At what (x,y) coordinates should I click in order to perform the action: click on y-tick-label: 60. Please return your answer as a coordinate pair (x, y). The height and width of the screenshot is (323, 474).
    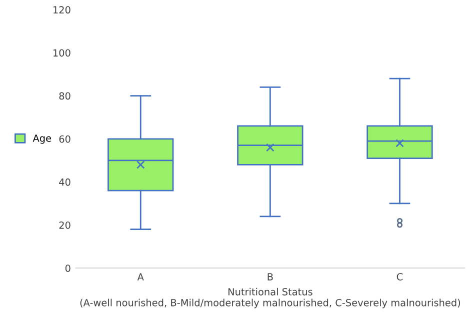
    Looking at the image, I should click on (64, 139).